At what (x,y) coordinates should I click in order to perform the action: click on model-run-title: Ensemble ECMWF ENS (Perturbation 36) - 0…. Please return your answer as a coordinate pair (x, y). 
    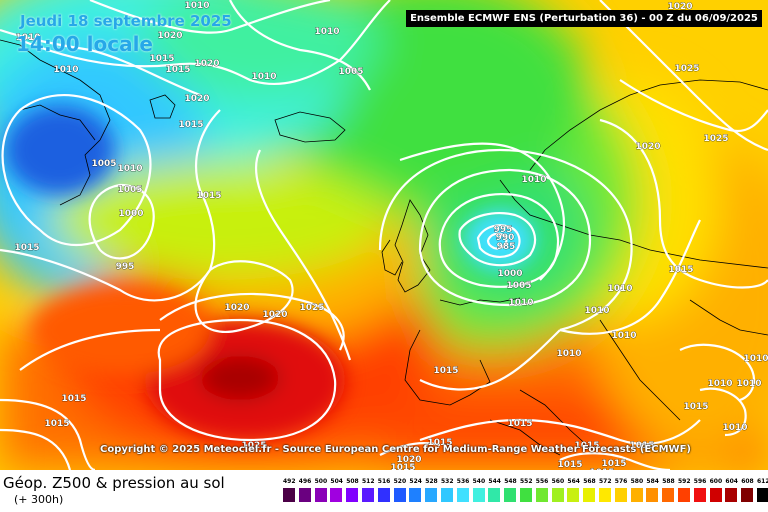
    Looking at the image, I should click on (584, 18).